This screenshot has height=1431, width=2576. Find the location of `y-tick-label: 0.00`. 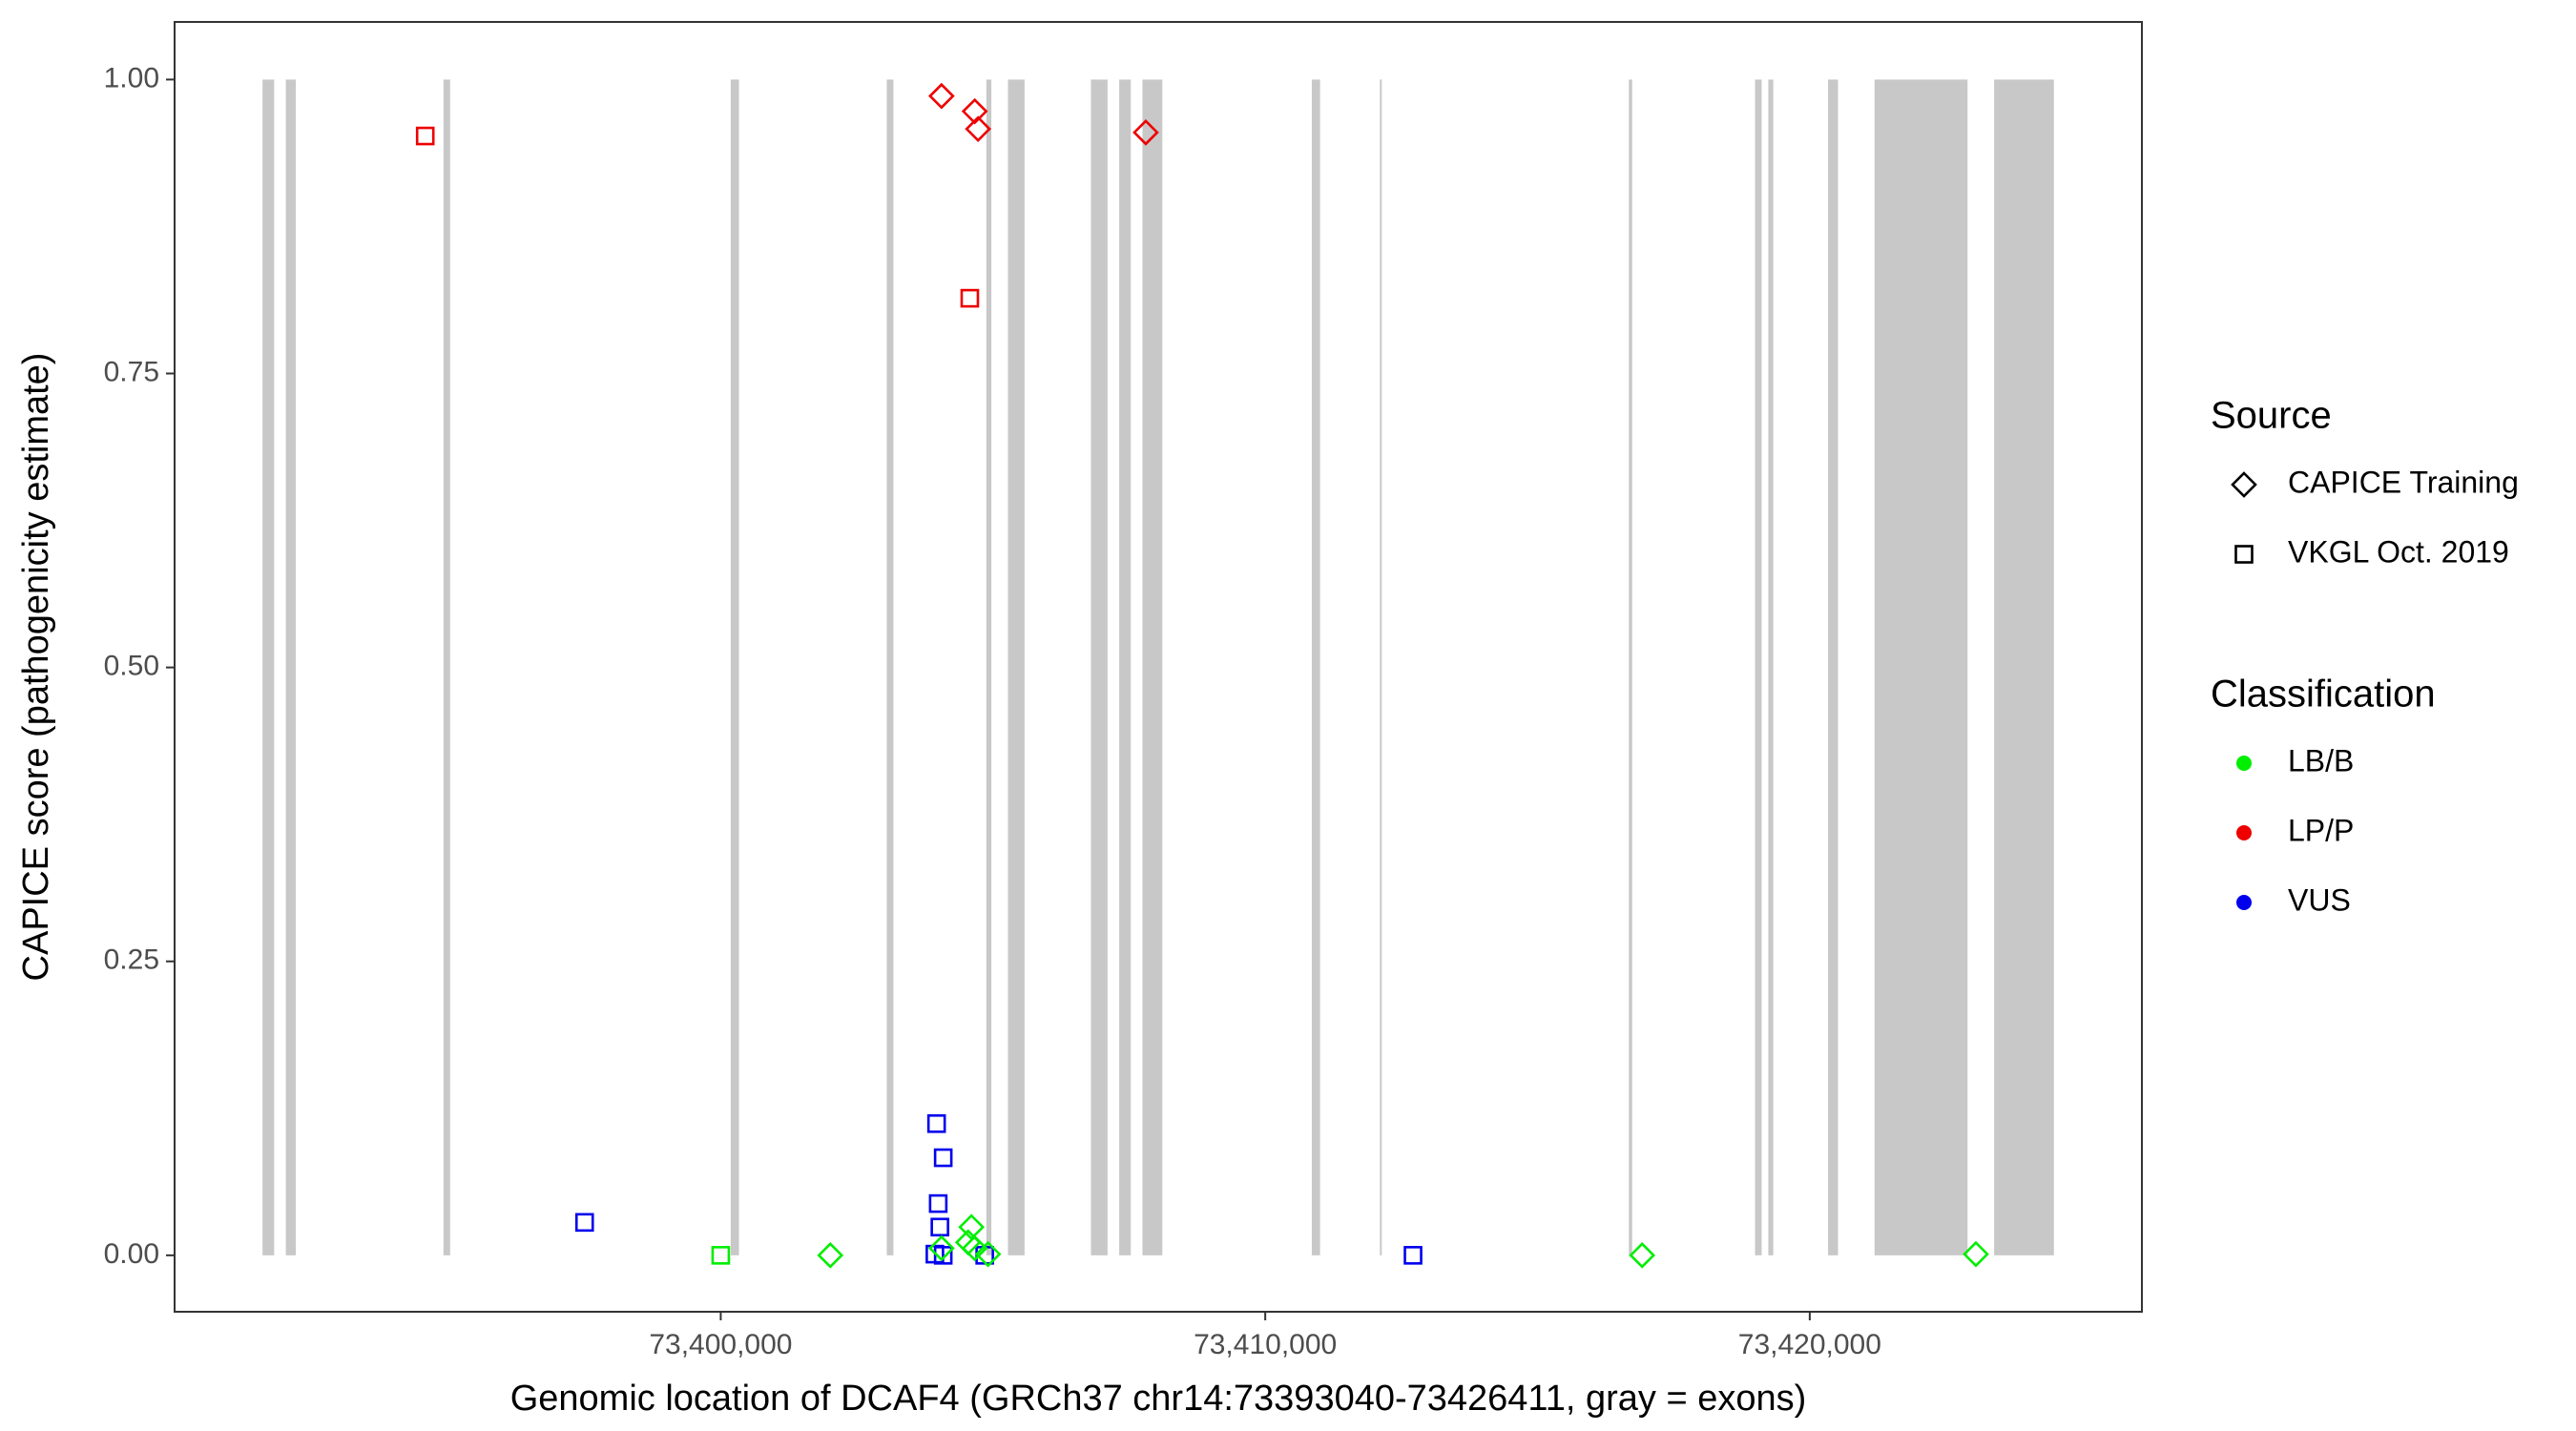

y-tick-label: 0.00 is located at coordinates (131, 1254).